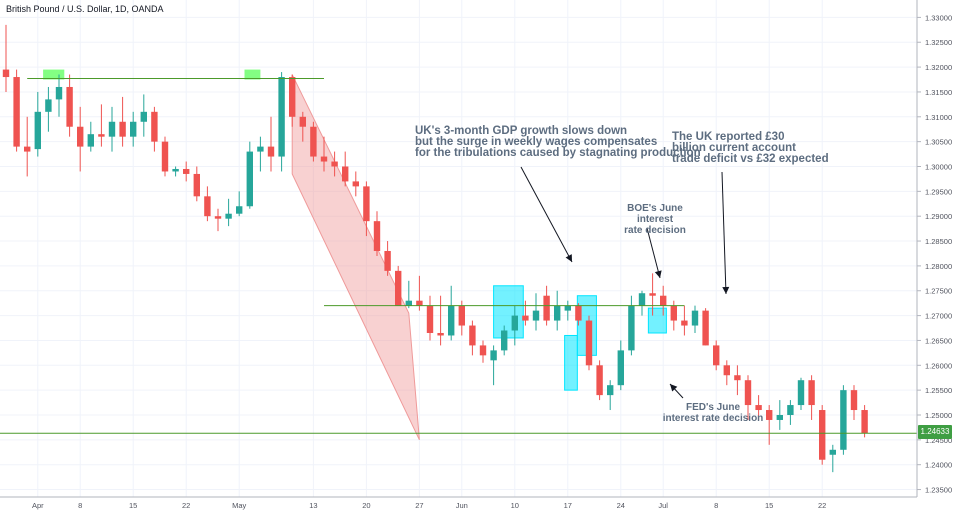 This screenshot has height=513, width=954. Describe the element at coordinates (366, 505) in the screenshot. I see `x-tick-label: 20` at that location.